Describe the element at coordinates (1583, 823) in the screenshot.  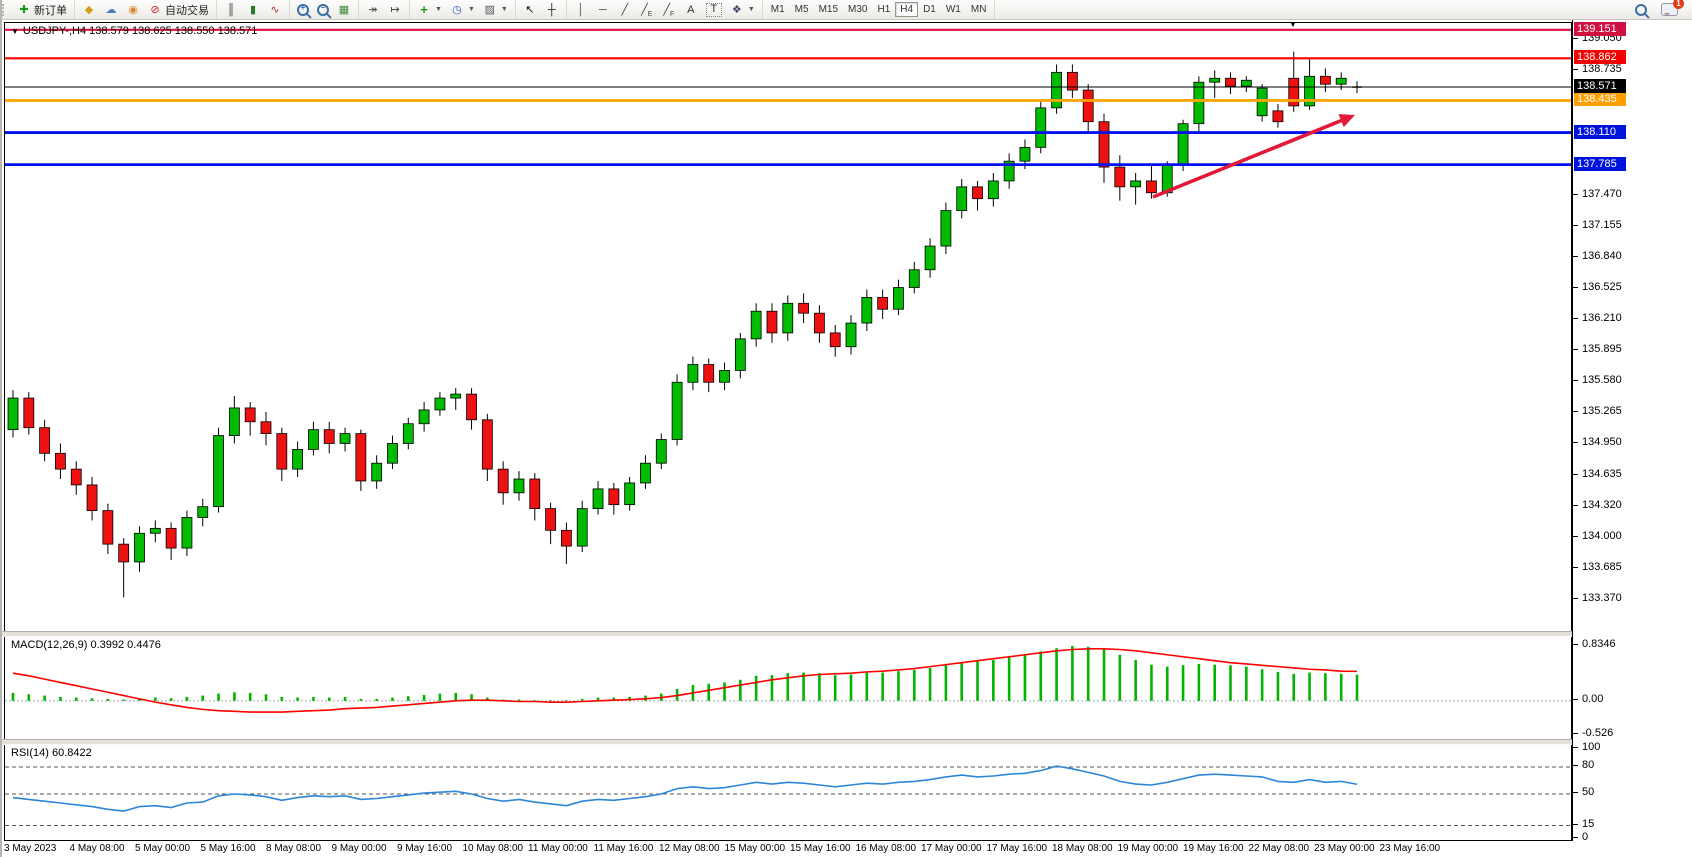
I see `rsi-tick-label: 15` at that location.